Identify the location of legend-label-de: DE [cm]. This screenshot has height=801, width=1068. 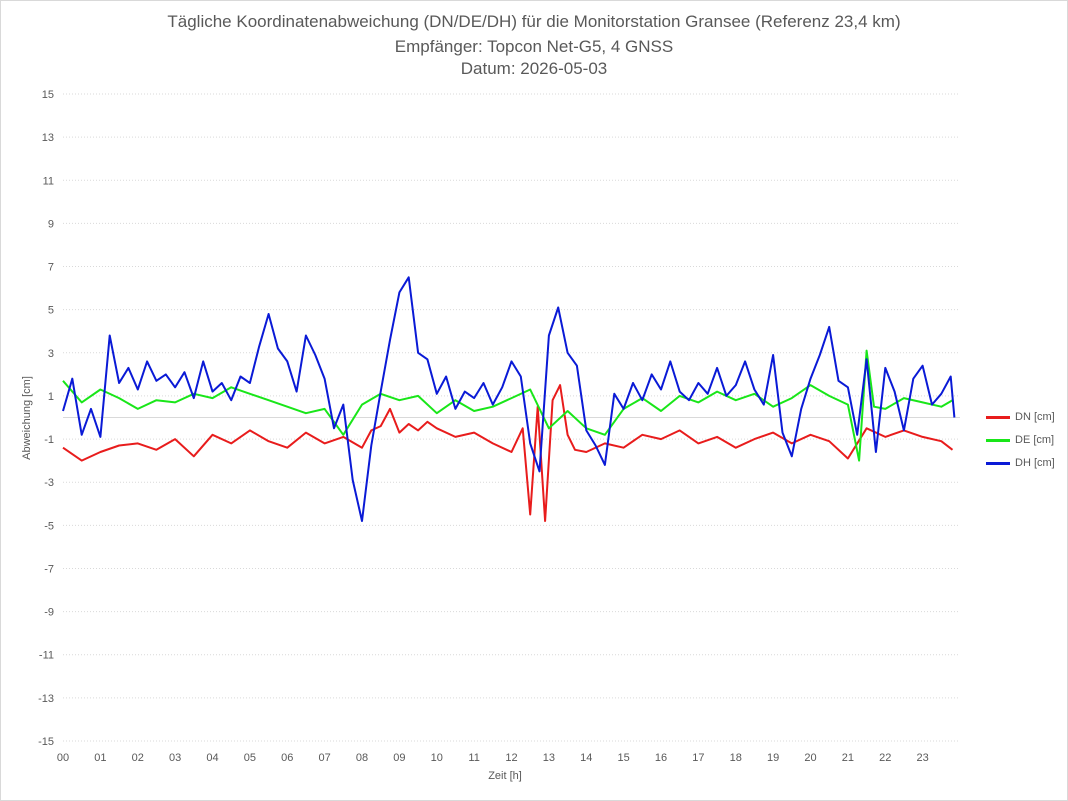
(1035, 440).